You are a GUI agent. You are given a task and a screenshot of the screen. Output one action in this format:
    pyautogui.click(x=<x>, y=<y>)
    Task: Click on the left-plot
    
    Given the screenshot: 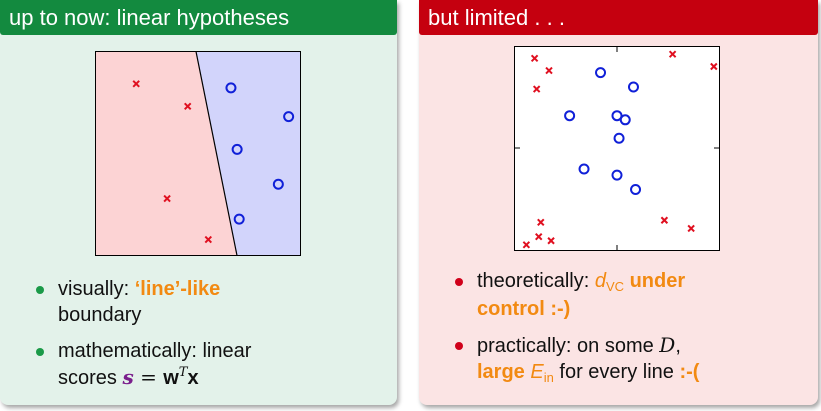 What is the action you would take?
    pyautogui.click(x=198, y=153)
    